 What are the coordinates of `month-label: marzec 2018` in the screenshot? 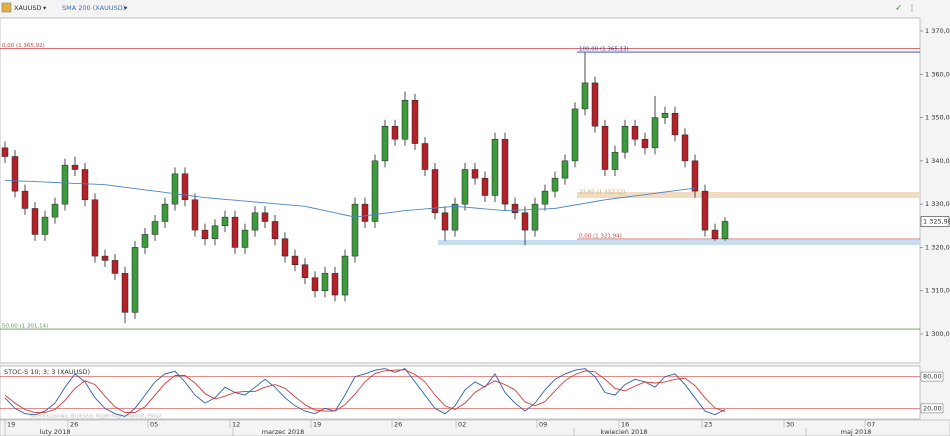 It's located at (283, 432).